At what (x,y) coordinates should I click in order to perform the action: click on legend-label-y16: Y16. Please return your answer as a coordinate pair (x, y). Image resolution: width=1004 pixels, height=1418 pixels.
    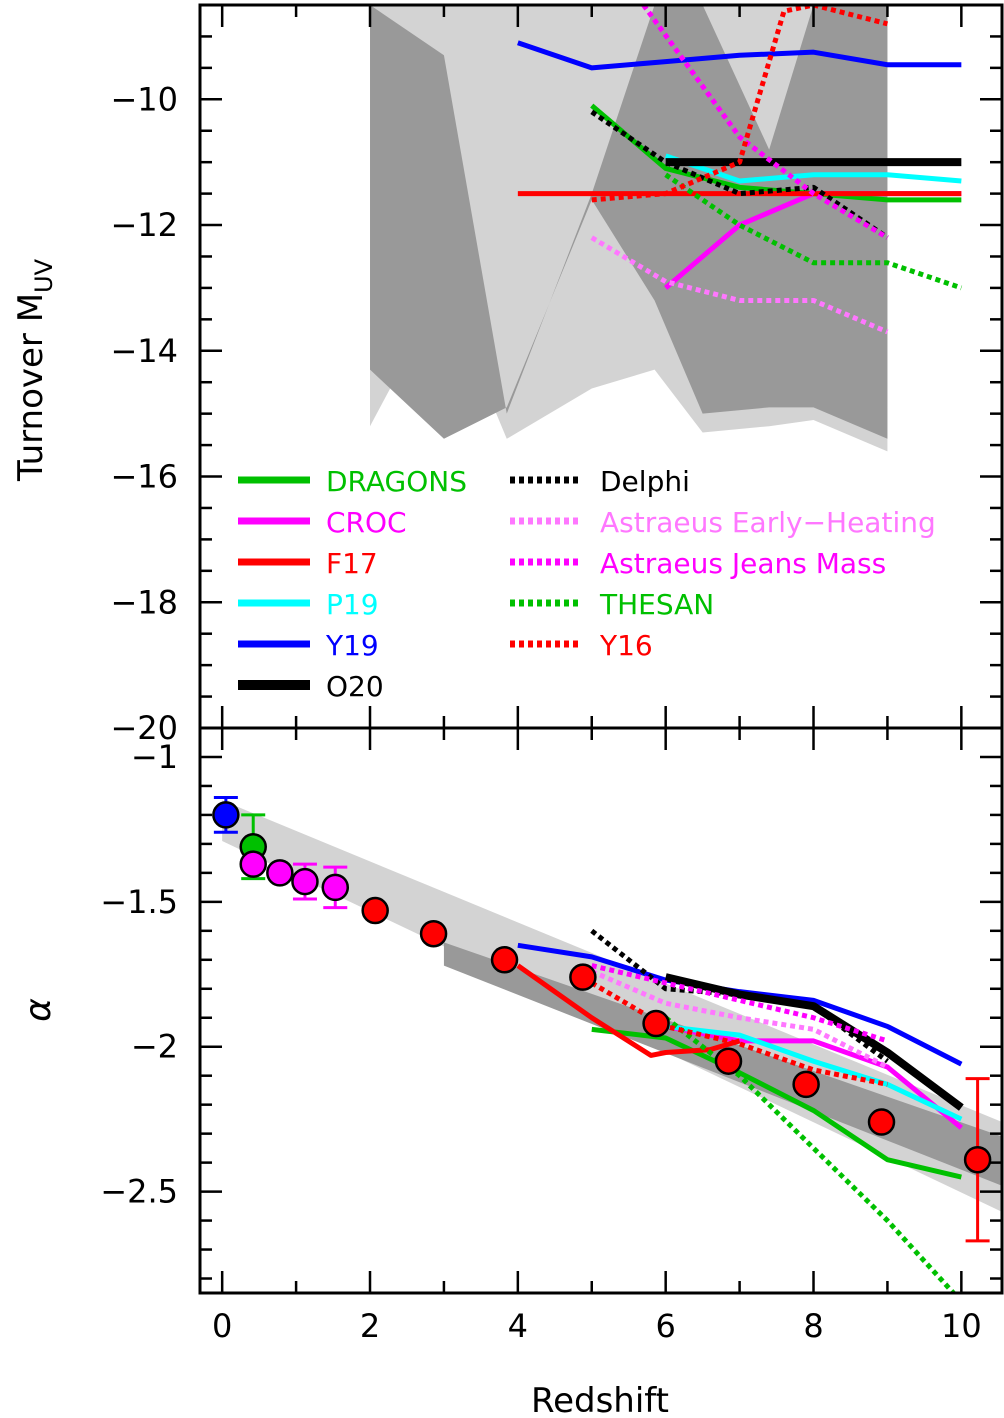
    Looking at the image, I should click on (626, 645).